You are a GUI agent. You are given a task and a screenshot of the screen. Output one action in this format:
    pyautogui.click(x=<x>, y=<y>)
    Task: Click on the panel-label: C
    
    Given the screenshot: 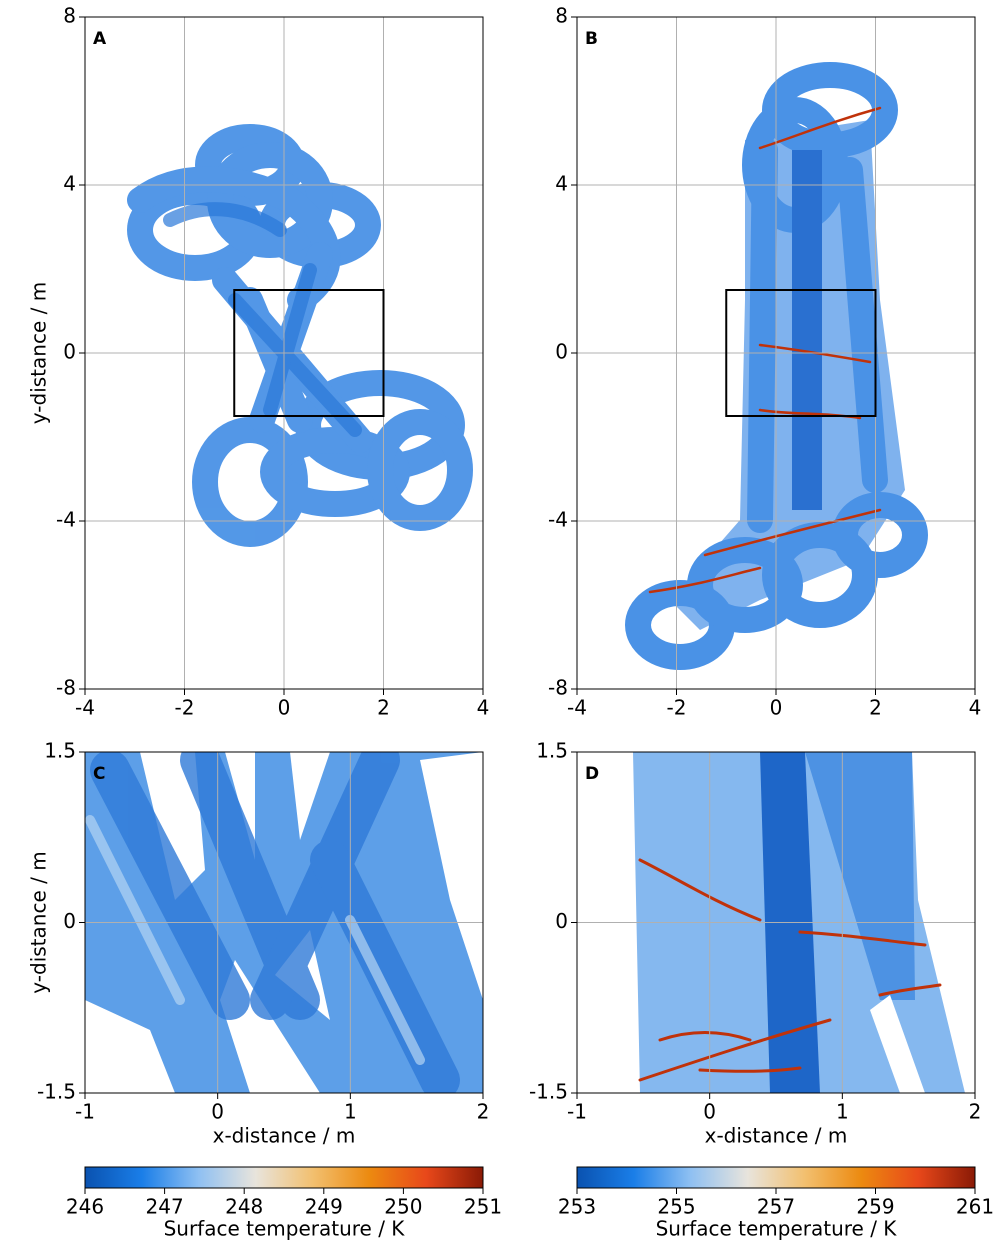 What is the action you would take?
    pyautogui.click(x=99, y=774)
    